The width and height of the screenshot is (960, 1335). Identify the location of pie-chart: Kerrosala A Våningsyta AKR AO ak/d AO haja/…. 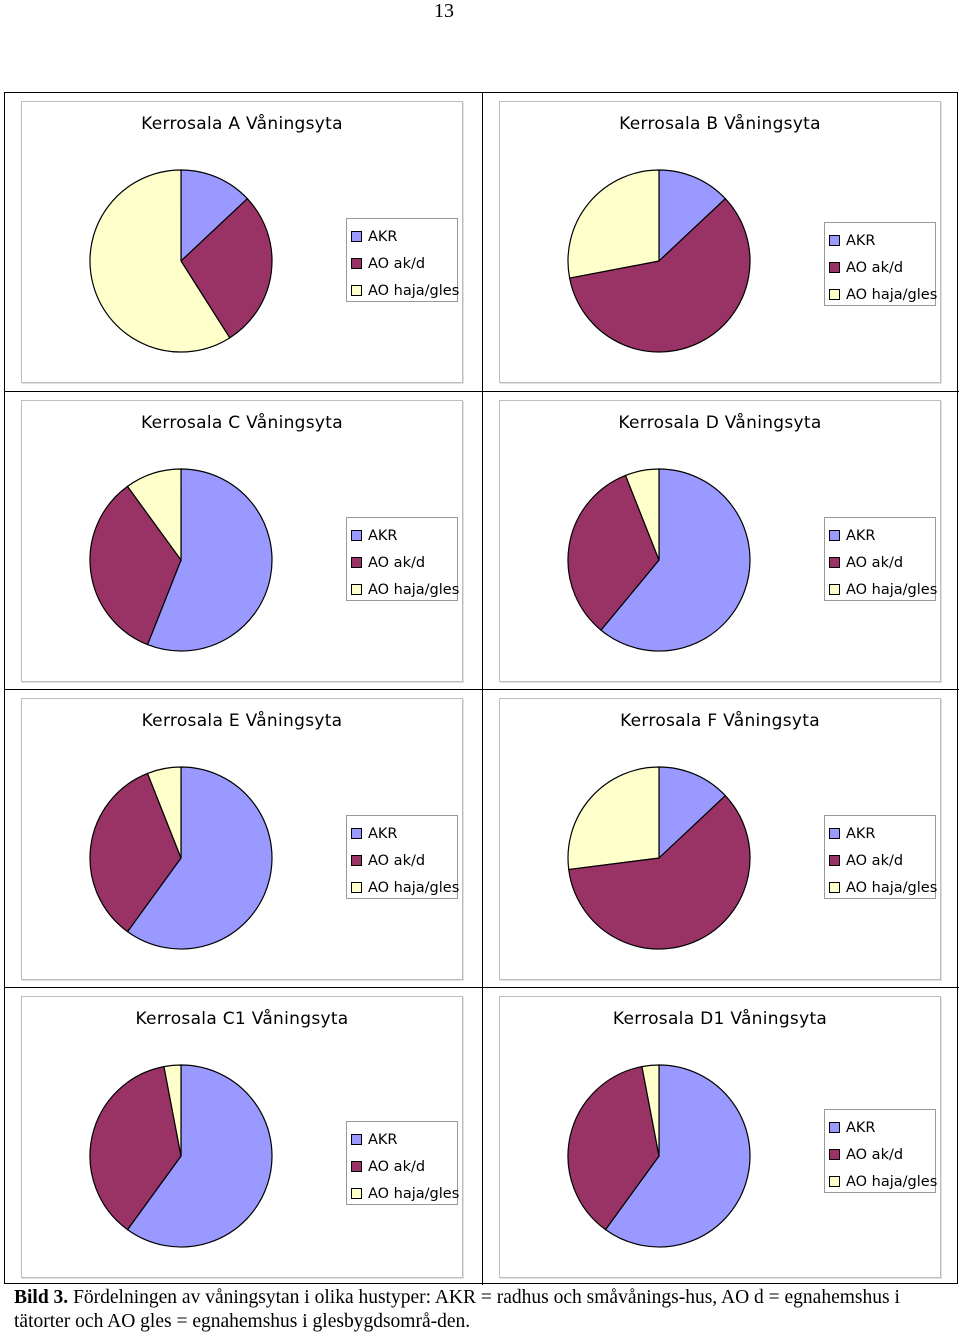
(242, 242).